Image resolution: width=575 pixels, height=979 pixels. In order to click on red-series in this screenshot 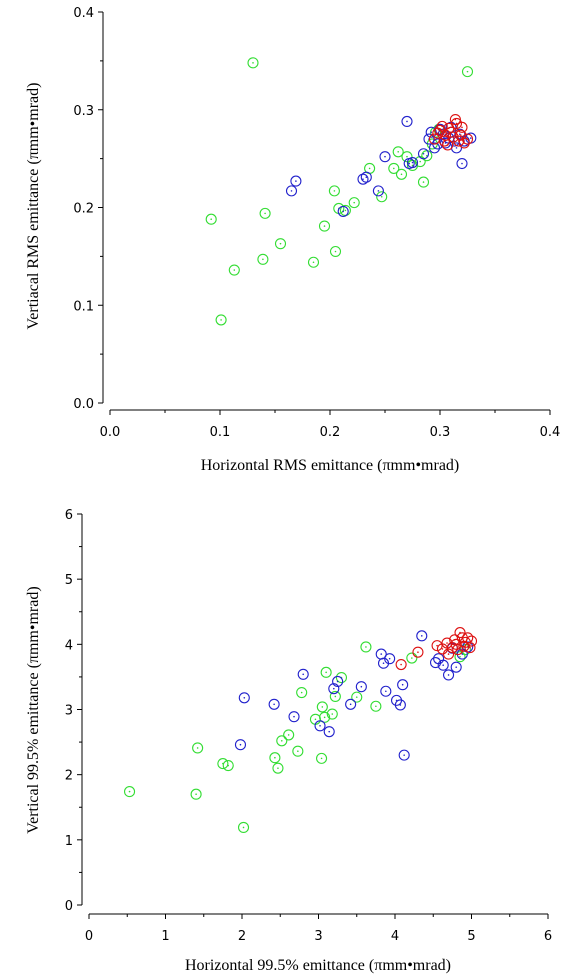, I will do `click(436, 649)`.